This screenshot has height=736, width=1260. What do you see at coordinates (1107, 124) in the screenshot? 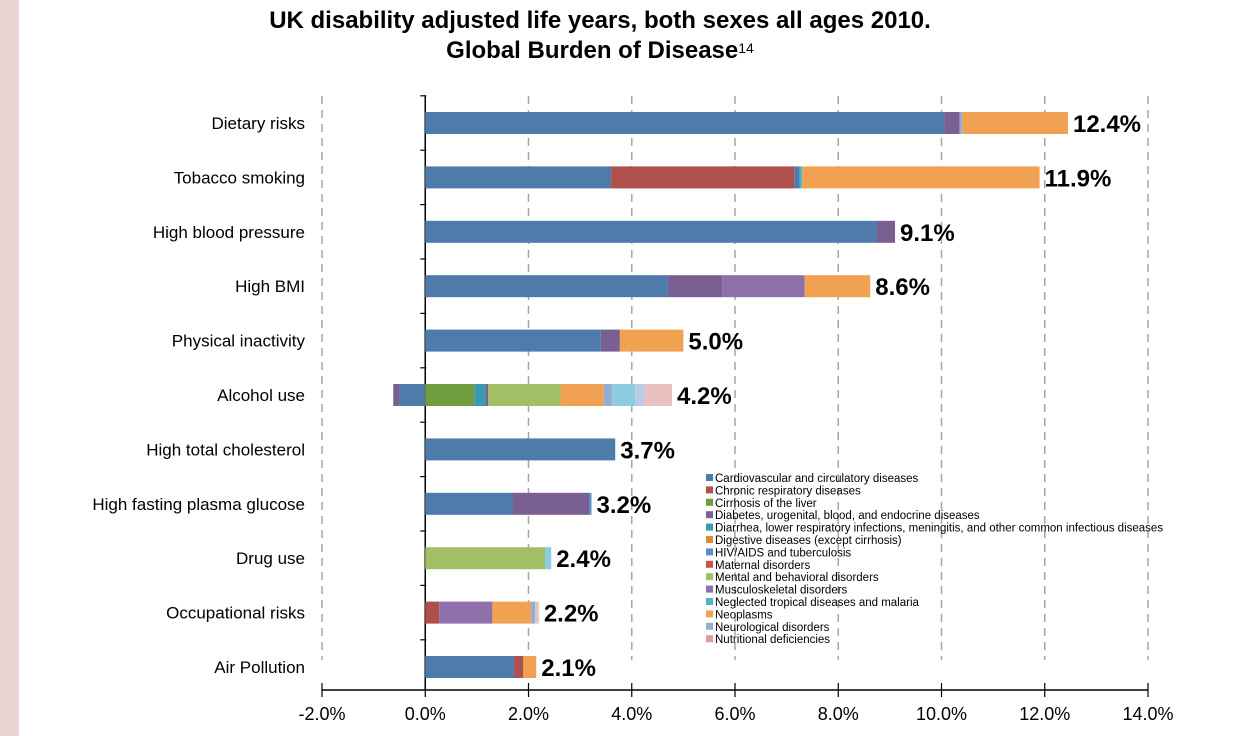
I see `total-value-label: 12.4%` at bounding box center [1107, 124].